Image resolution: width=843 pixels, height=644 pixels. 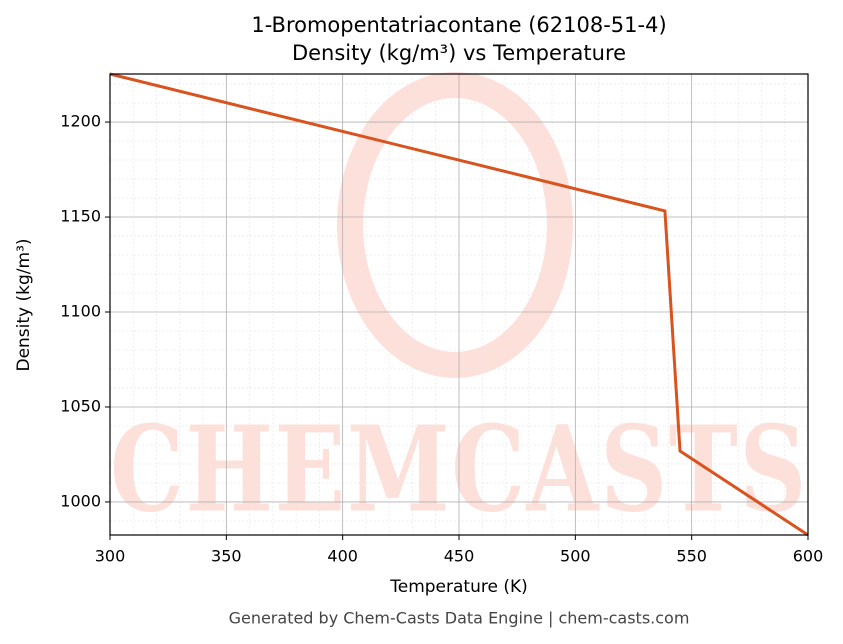 What do you see at coordinates (691, 556) in the screenshot?
I see `x-tick-label: 550` at bounding box center [691, 556].